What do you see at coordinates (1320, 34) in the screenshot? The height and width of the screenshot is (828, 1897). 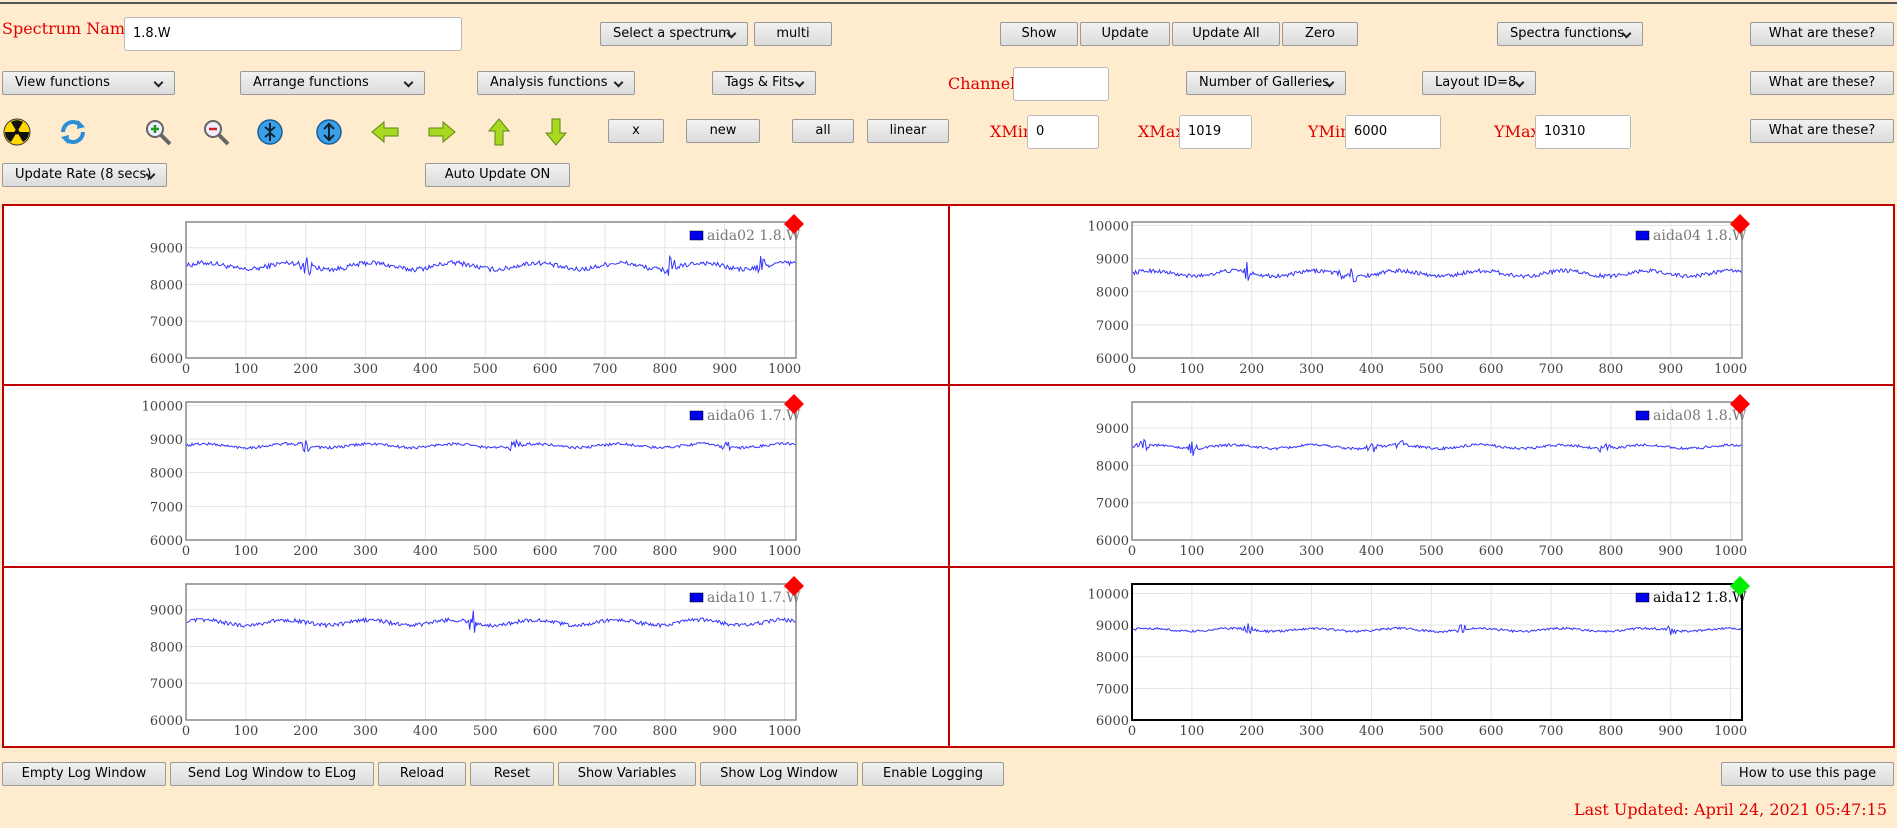 I see `zero-button: Zero` at bounding box center [1320, 34].